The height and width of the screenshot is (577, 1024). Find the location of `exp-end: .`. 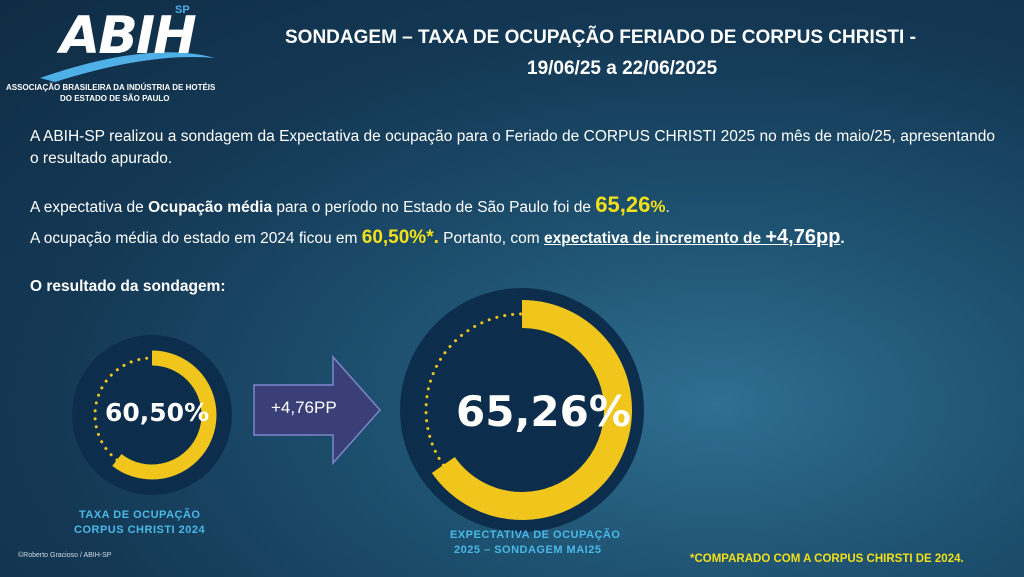

exp-end: . is located at coordinates (667, 207).